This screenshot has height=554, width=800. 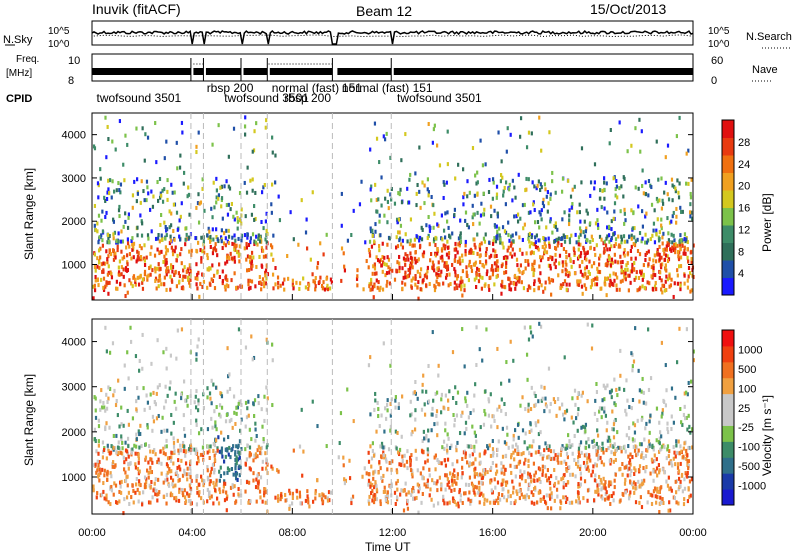 I want to click on colorbar-tick: 28, so click(x=744, y=143).